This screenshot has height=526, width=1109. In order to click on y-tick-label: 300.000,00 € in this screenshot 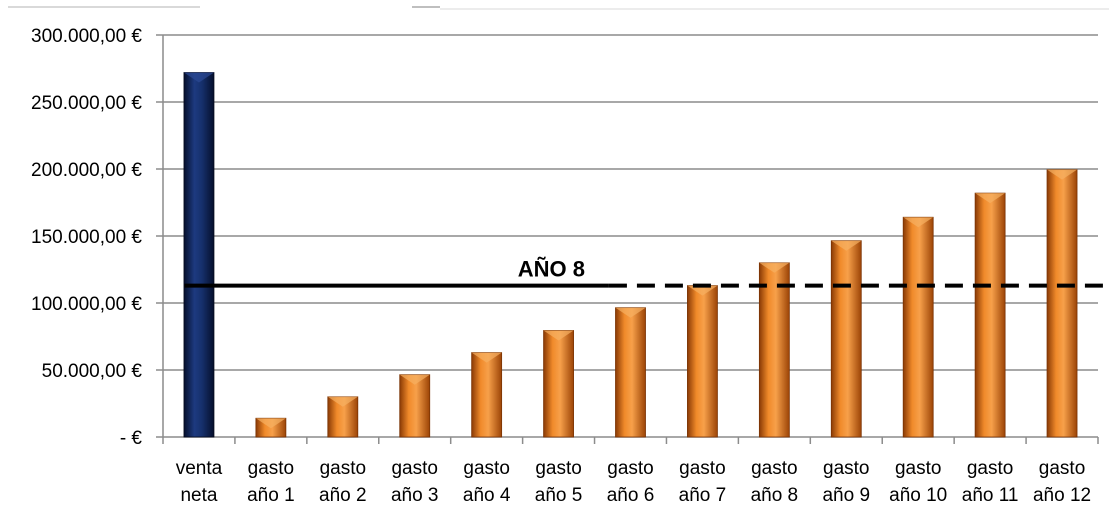, I will do `click(86, 36)`.